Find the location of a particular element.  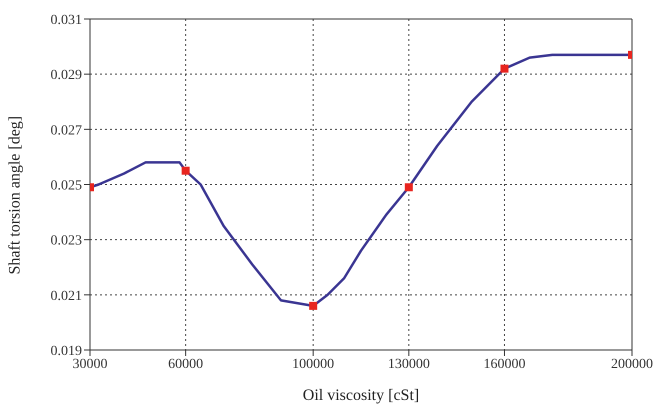

x-axis-title: Oil viscosity [cSt] is located at coordinates (361, 395).